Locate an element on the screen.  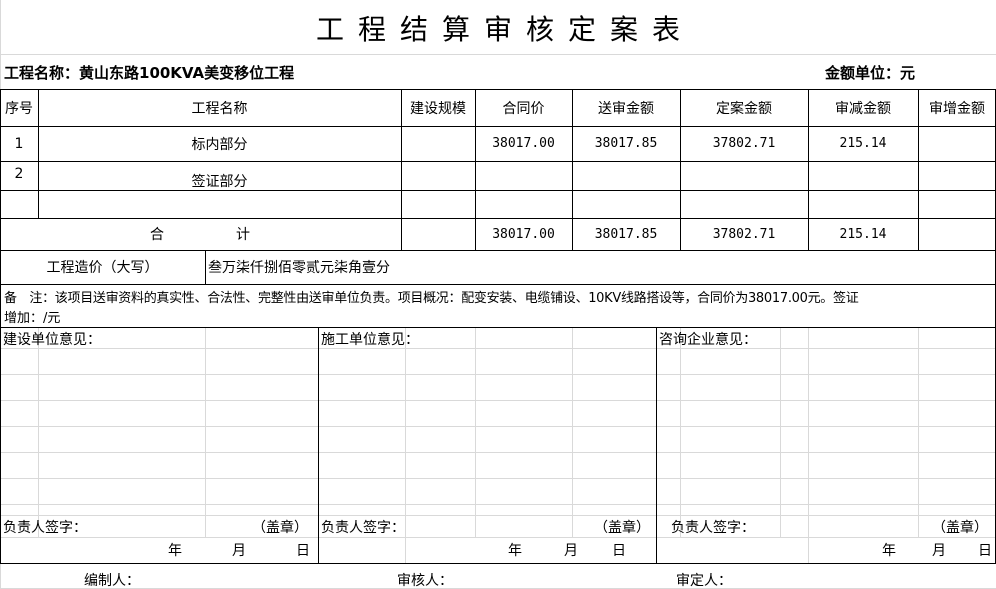
contractor-sign: 负责人签字： is located at coordinates (363, 528).